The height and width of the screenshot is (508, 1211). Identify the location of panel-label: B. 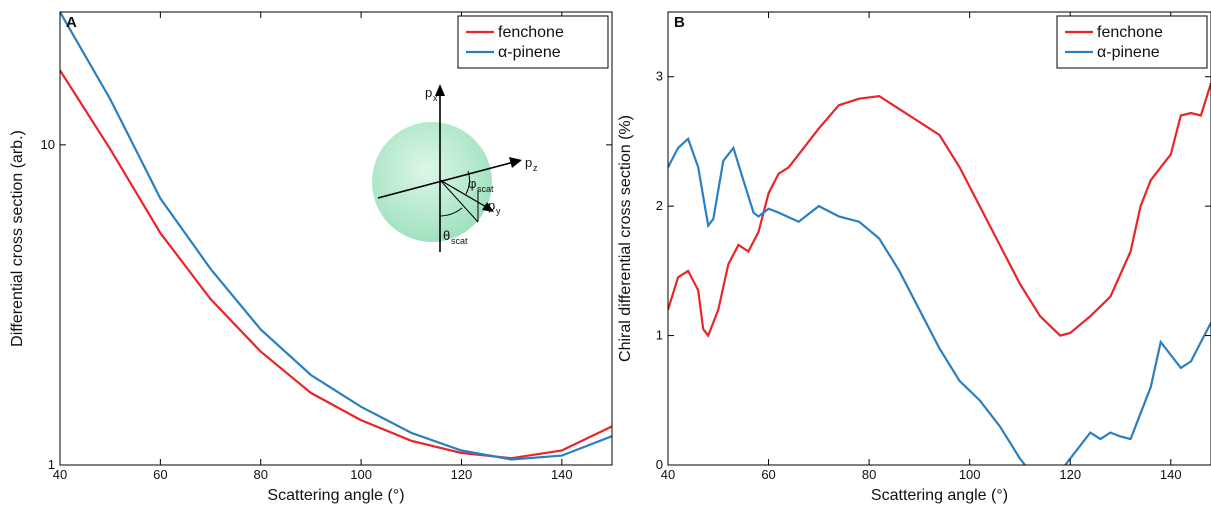
(679, 22).